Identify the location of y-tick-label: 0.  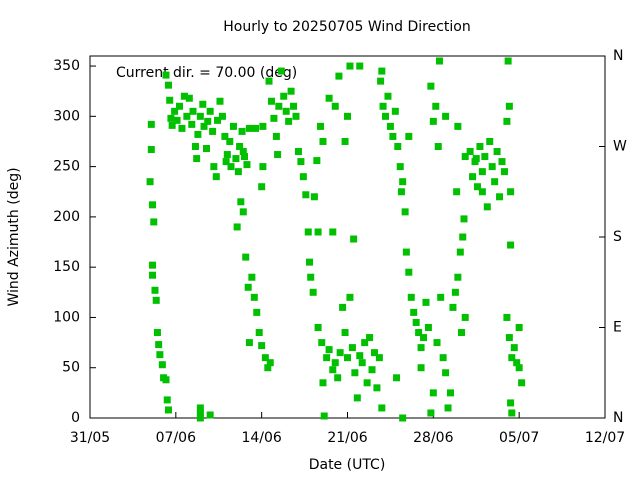
(75, 418).